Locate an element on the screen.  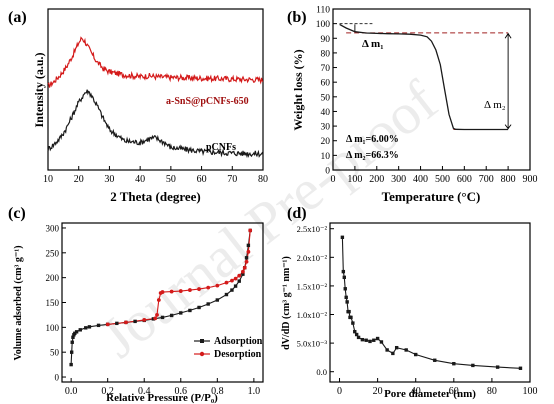
annotation-dm2-value: Δ m₂=66.3% is located at coordinates (372, 155).